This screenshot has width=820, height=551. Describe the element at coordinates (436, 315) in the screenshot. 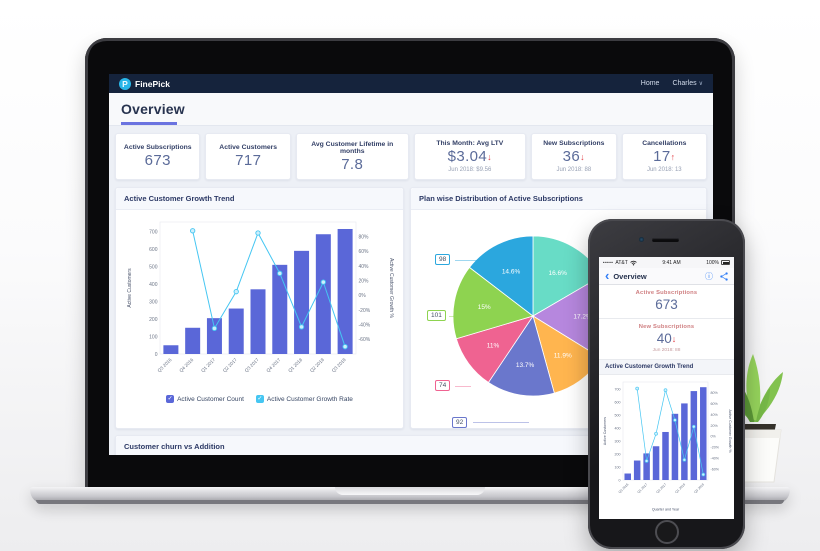

I see `pie-callout: 101` at that location.